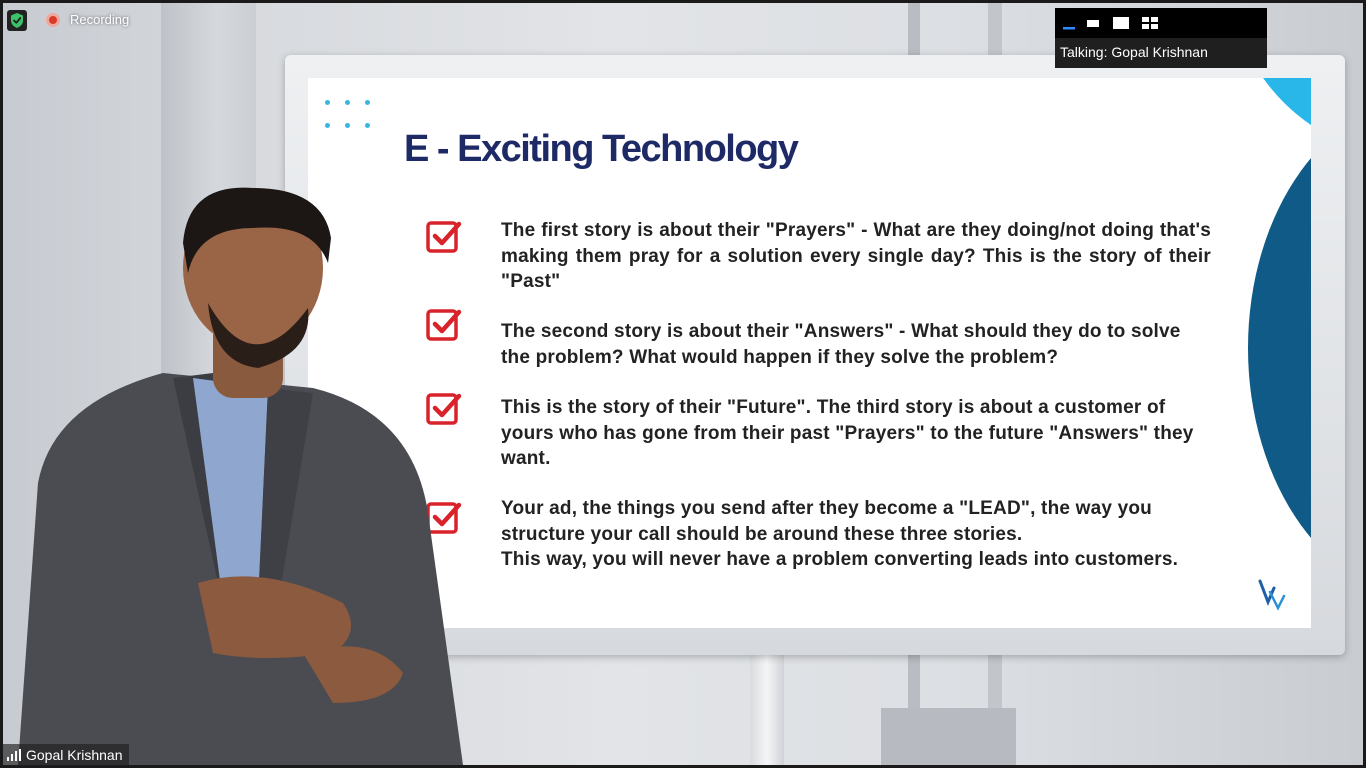 The width and height of the screenshot is (1366, 768). I want to click on speaker-view-icon, so click(1121, 23).